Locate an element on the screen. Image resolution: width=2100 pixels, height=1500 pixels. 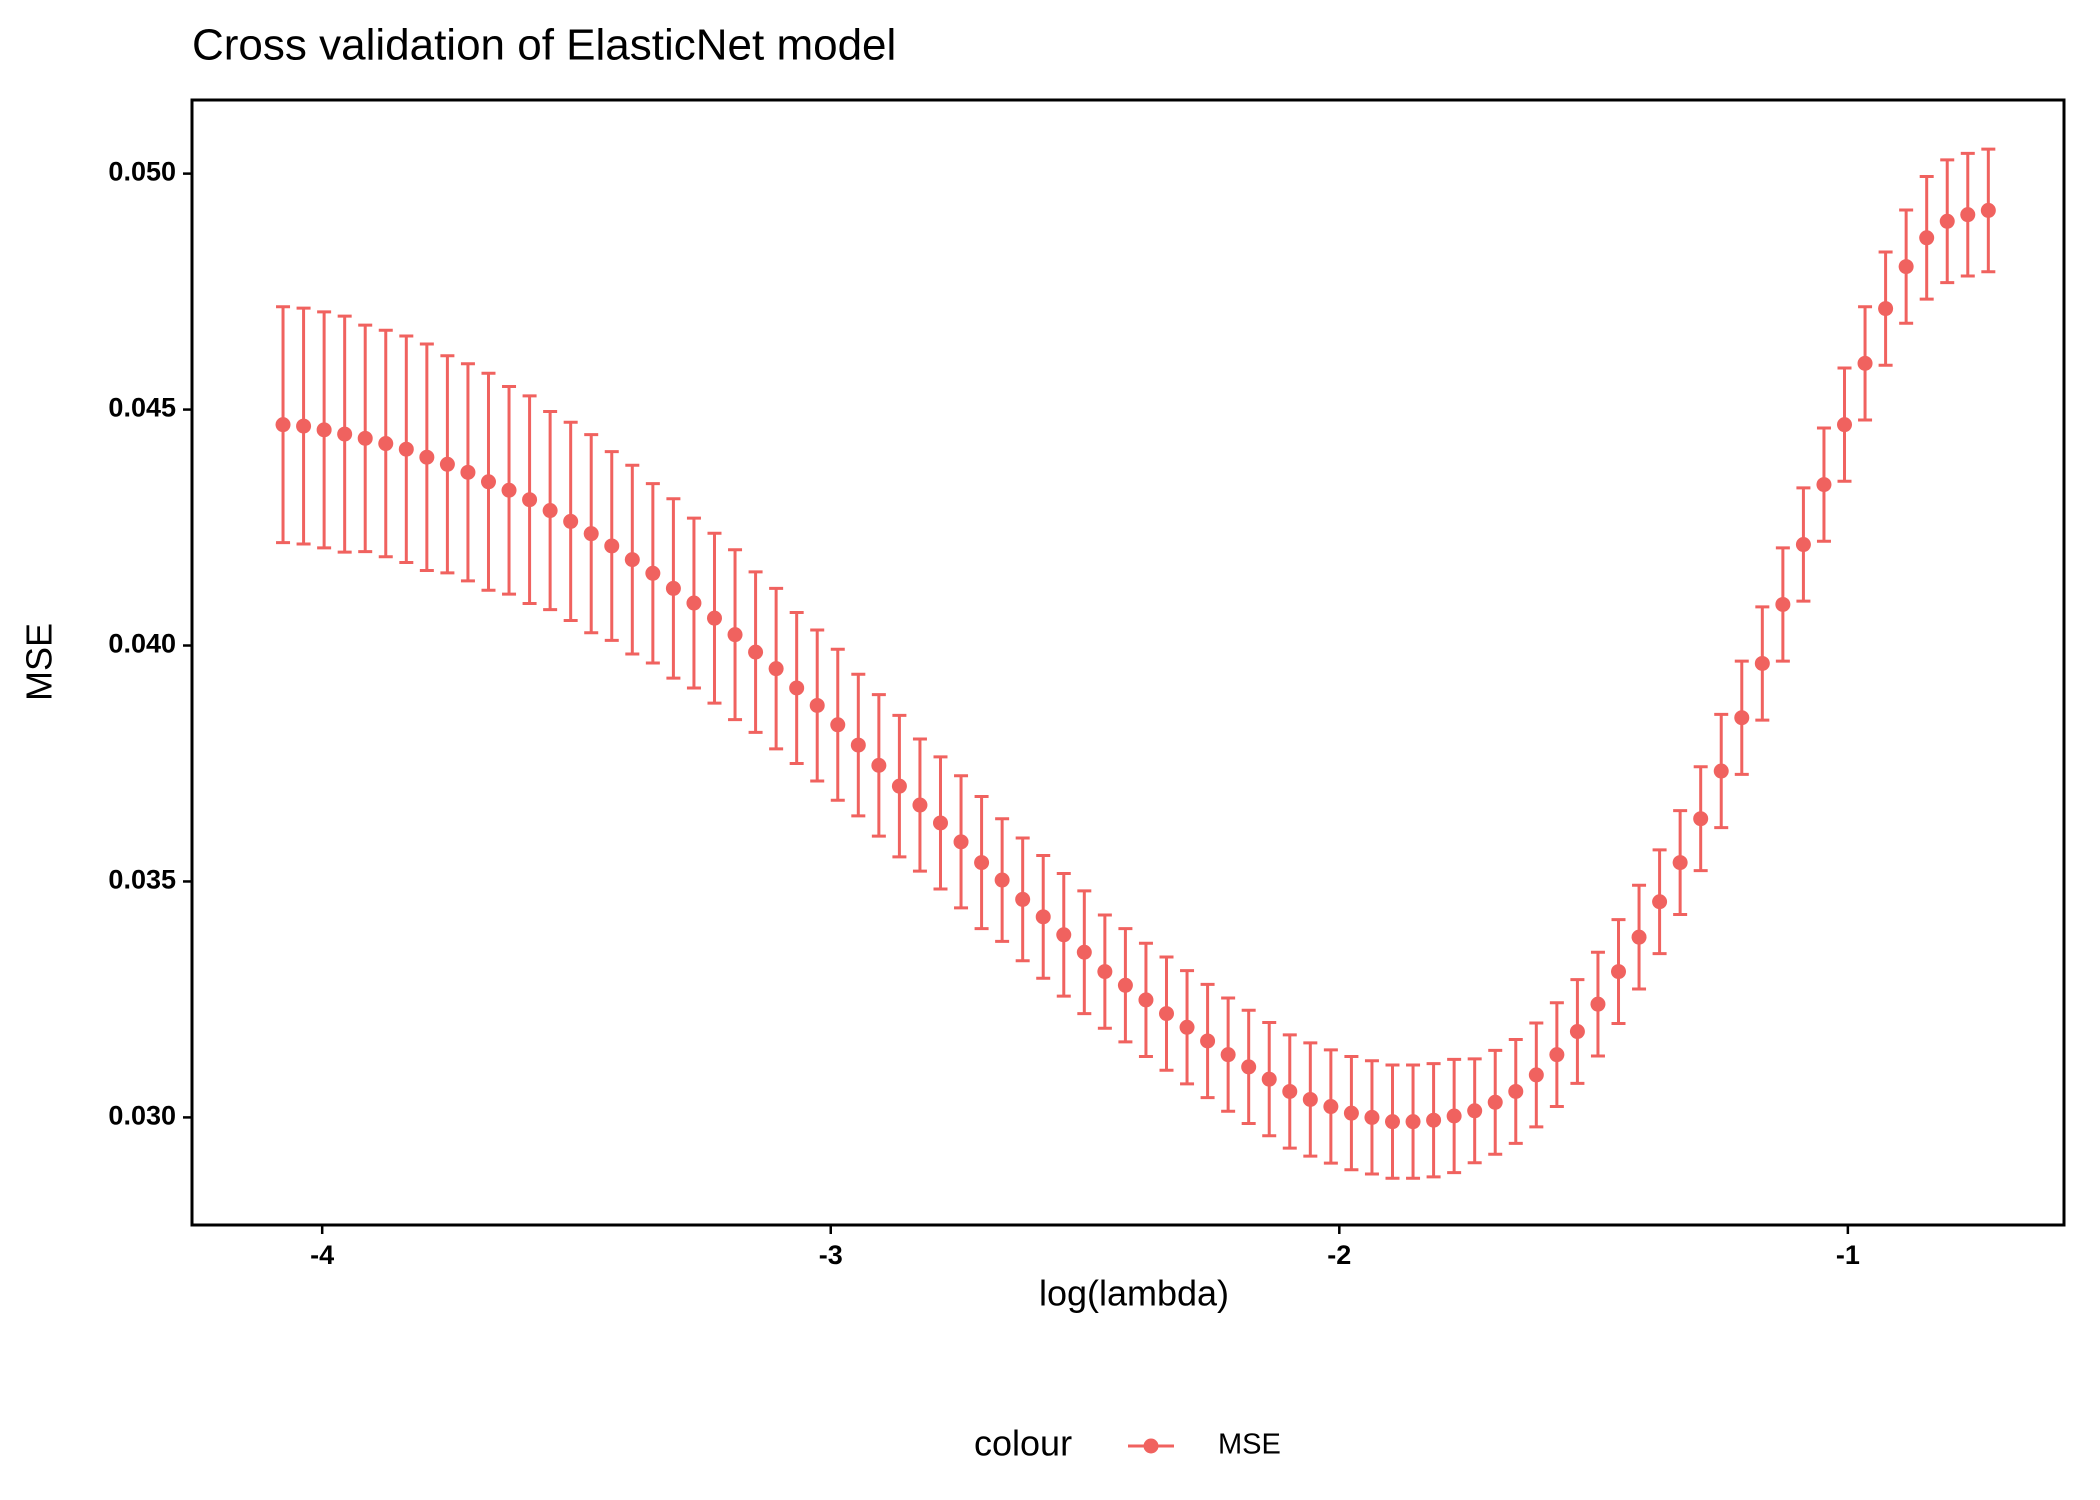
y-tick-label: 0.030 is located at coordinates (142, 1116).